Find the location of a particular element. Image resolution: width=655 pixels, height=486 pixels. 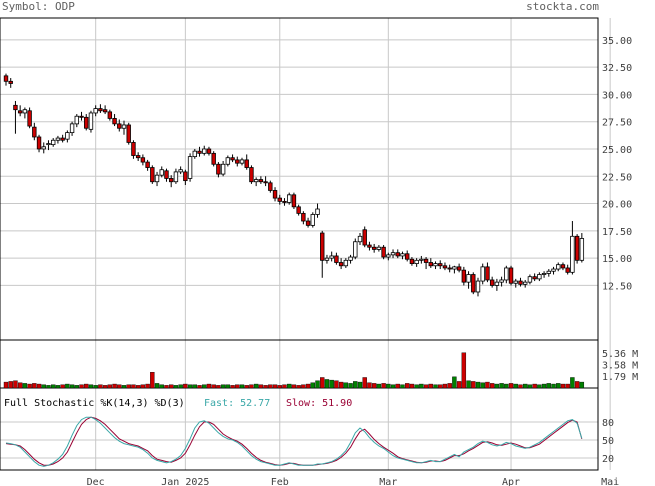

y-tick-label: 32.50 is located at coordinates (617, 68).